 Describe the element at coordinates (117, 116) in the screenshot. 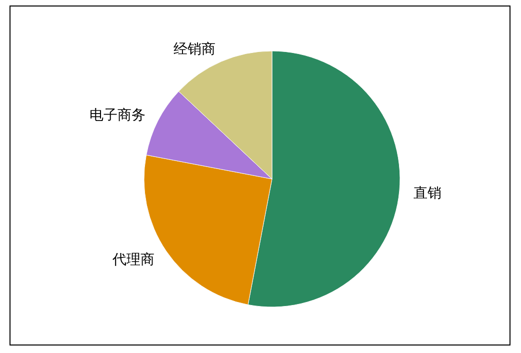

I see `slice-label: 电子商务` at that location.